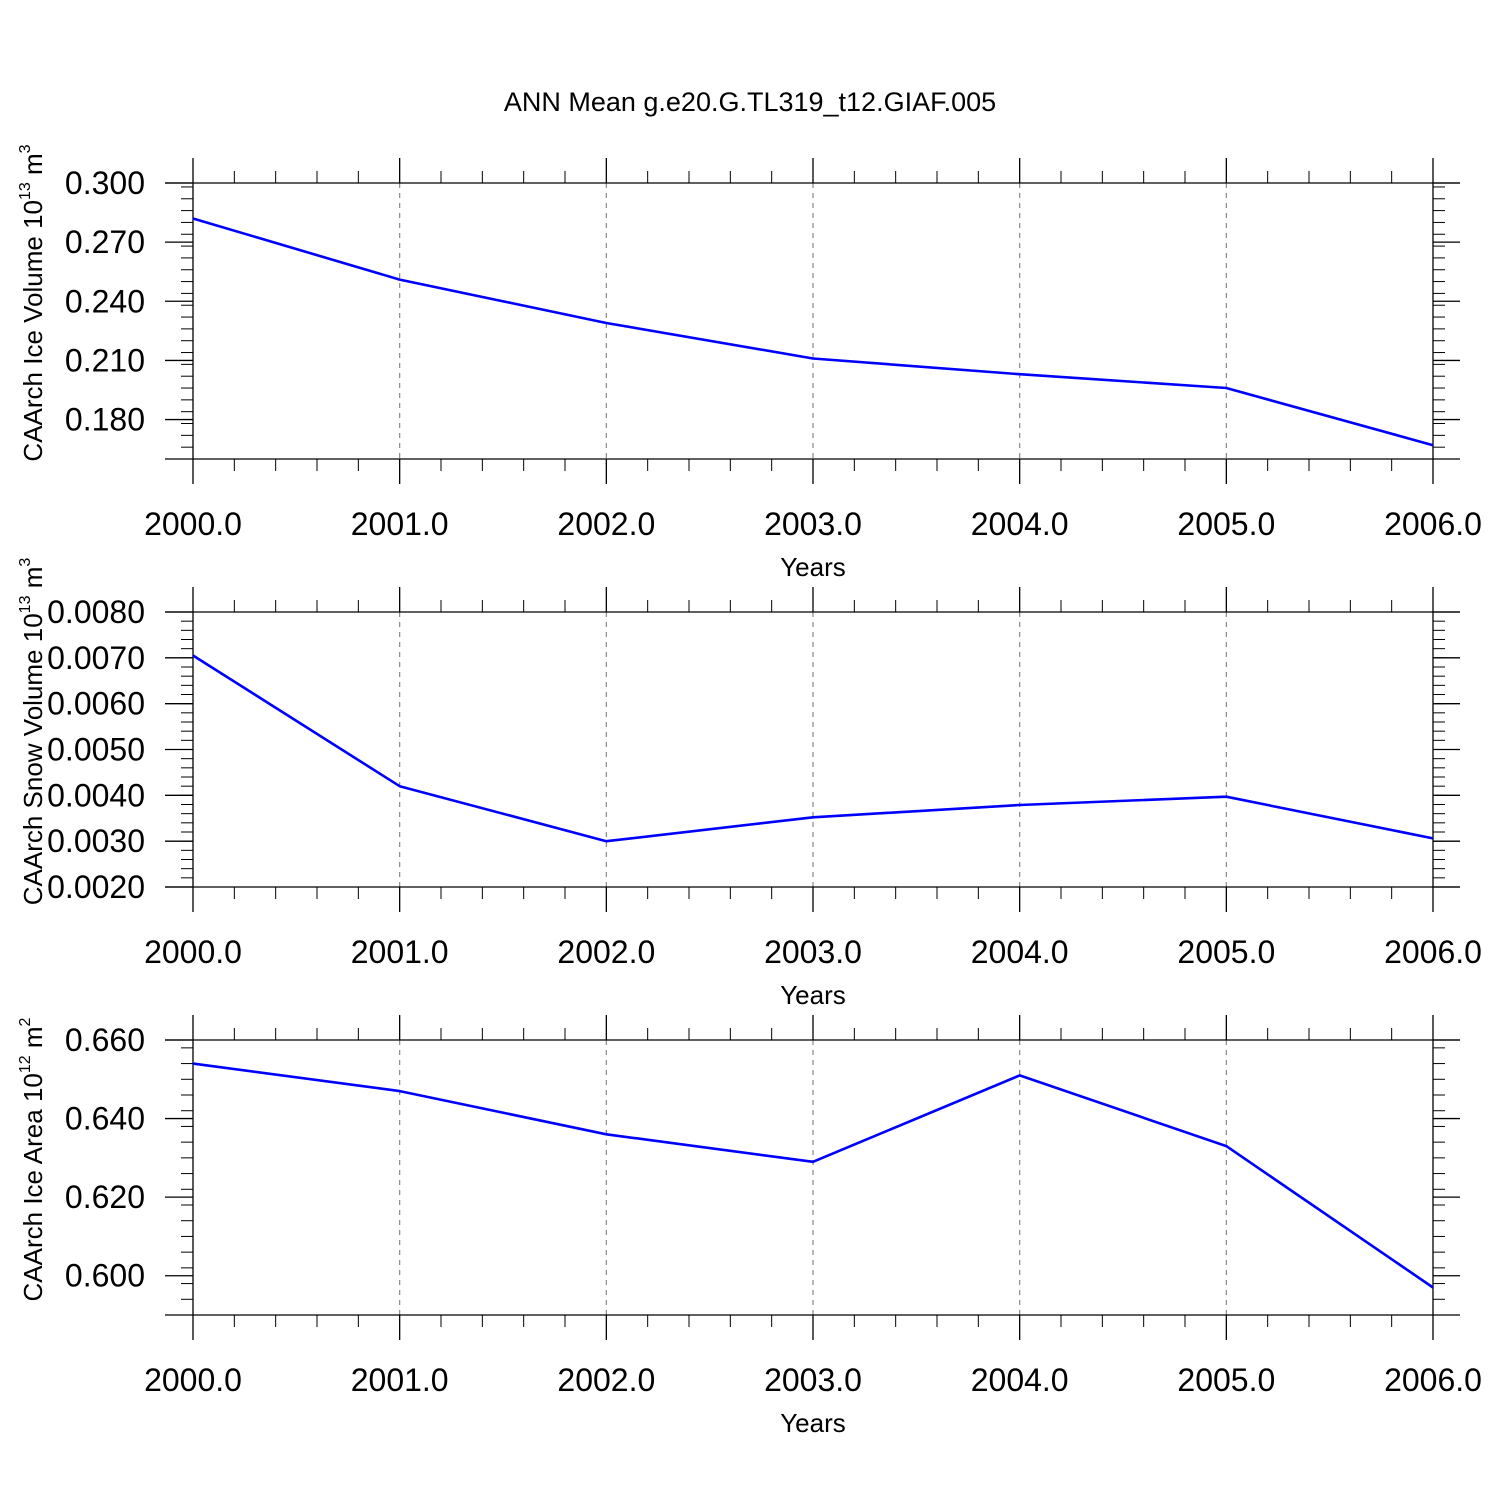 The height and width of the screenshot is (1500, 1500). Describe the element at coordinates (25, 1064) in the screenshot. I see `y-axis-title-exp: 12` at that location.